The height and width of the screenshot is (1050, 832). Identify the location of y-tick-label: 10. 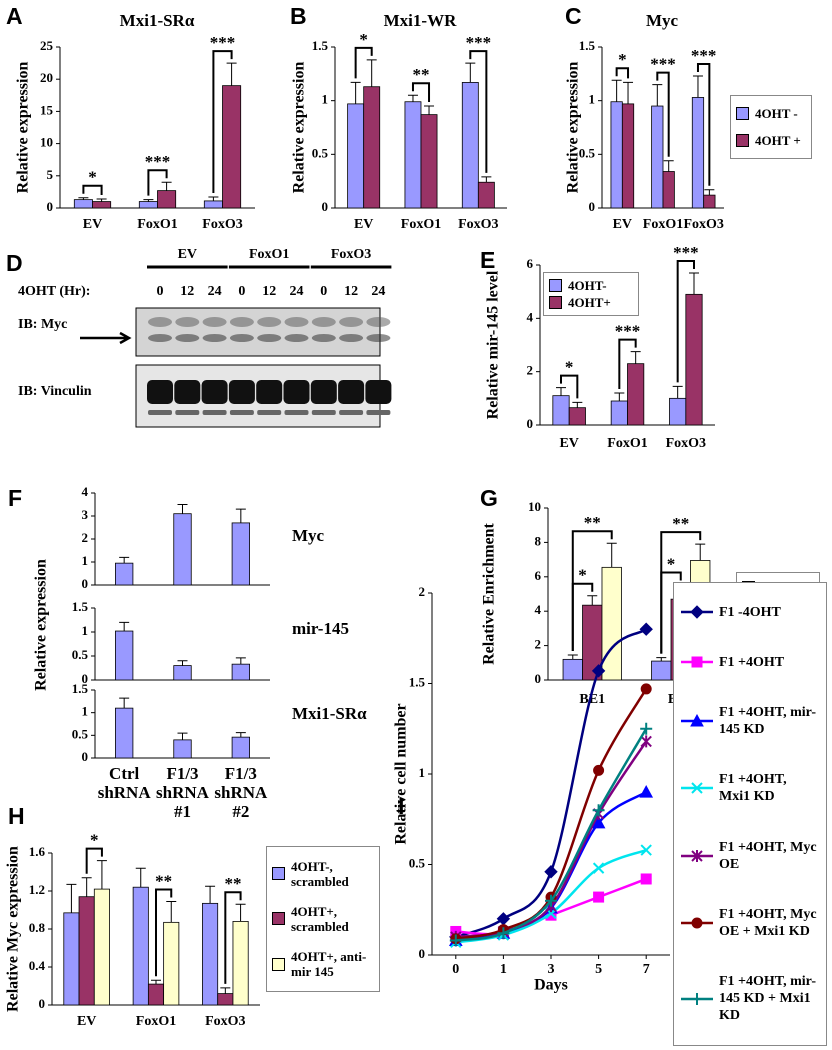
(534, 506).